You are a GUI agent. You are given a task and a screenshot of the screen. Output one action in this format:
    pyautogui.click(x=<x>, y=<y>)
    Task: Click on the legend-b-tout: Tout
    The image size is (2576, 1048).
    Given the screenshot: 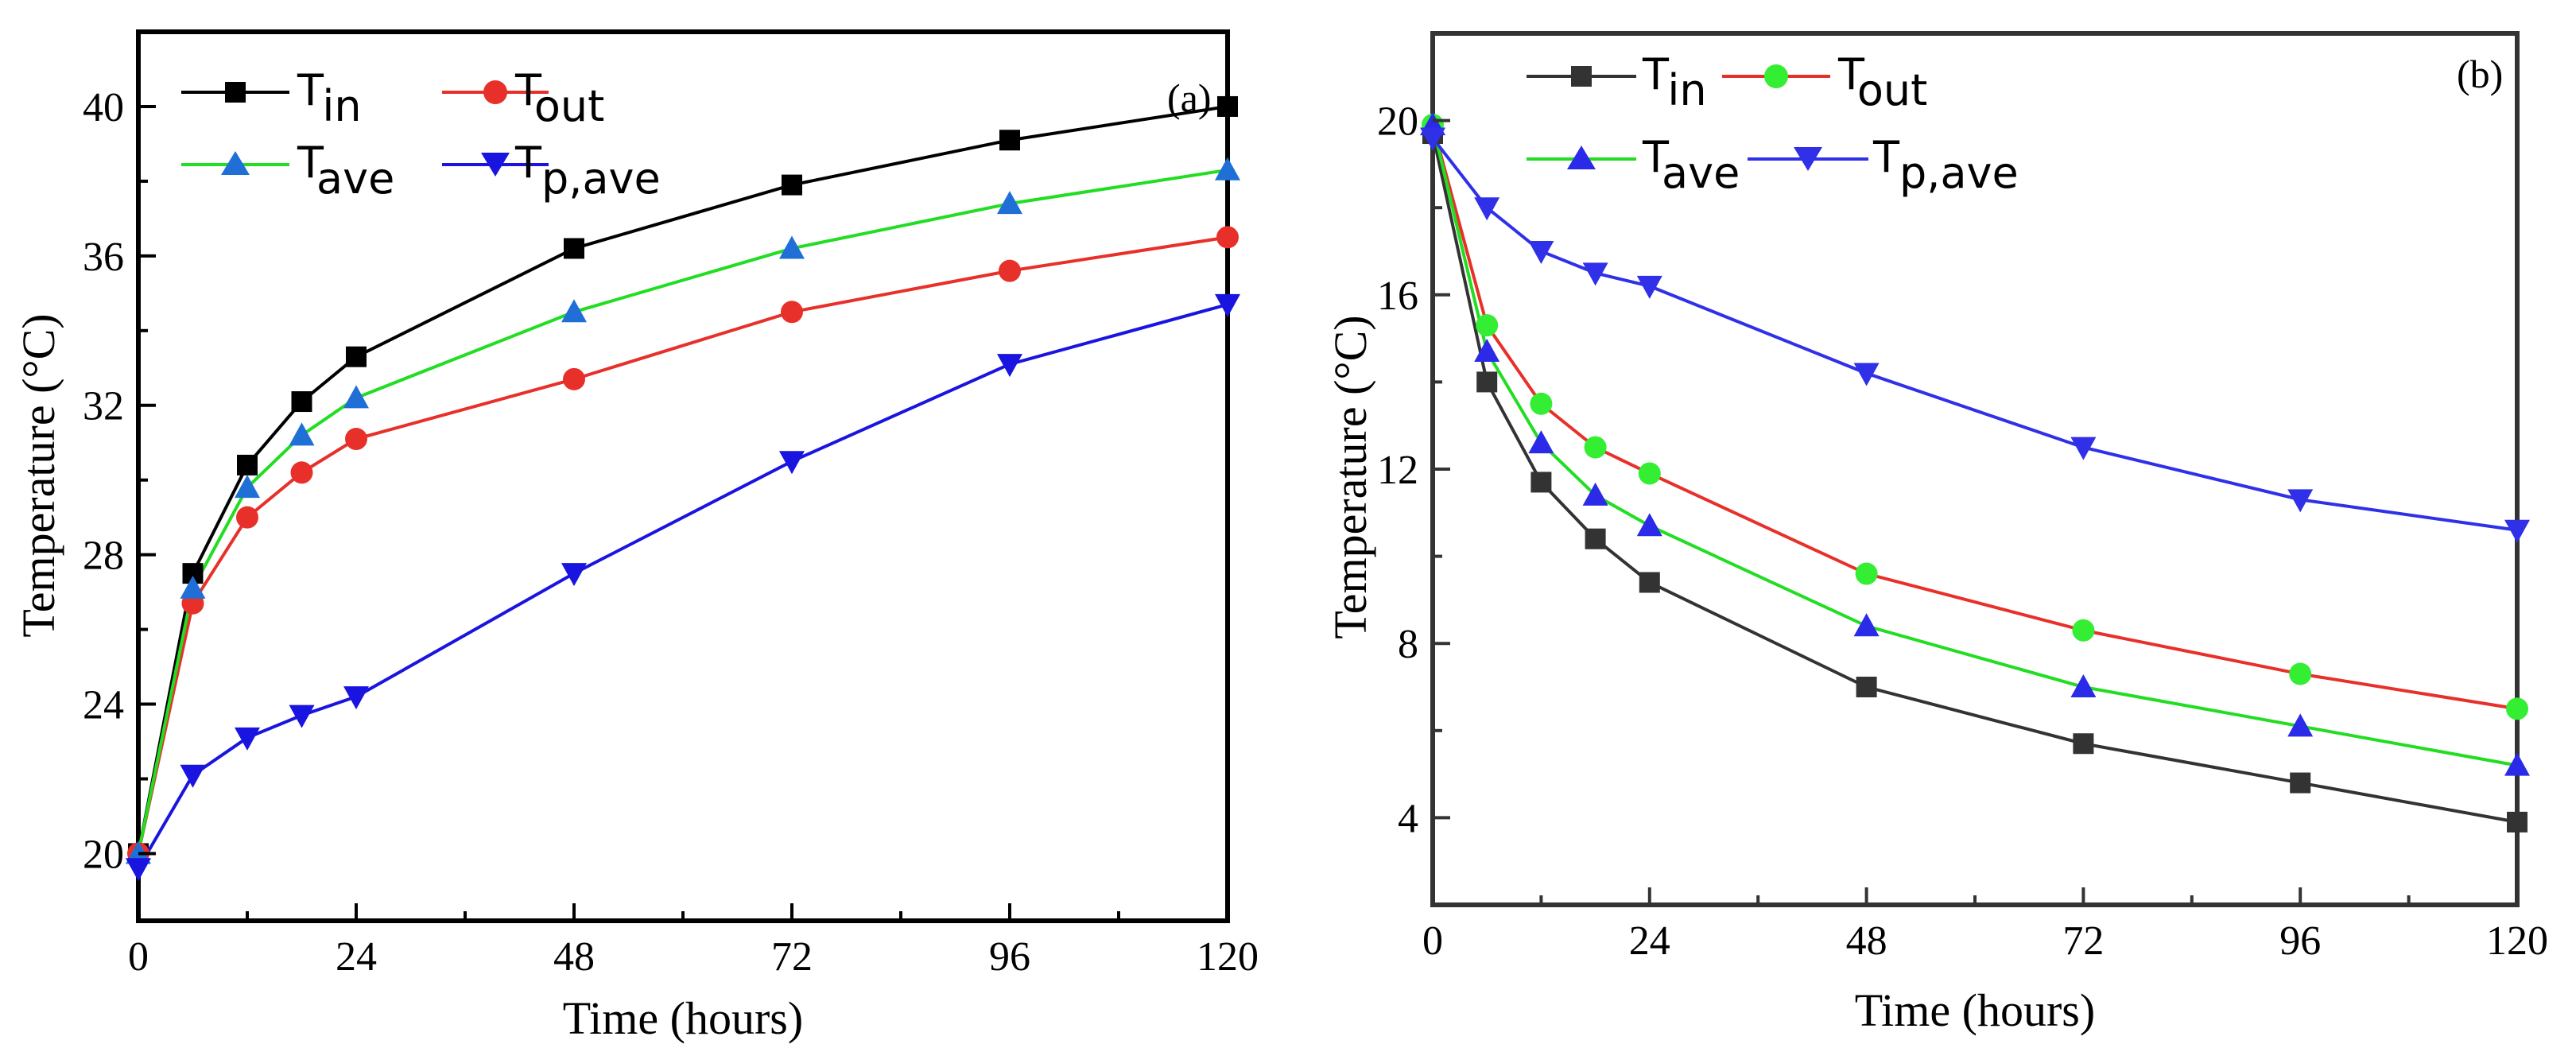 What is the action you would take?
    pyautogui.click(x=1825, y=82)
    